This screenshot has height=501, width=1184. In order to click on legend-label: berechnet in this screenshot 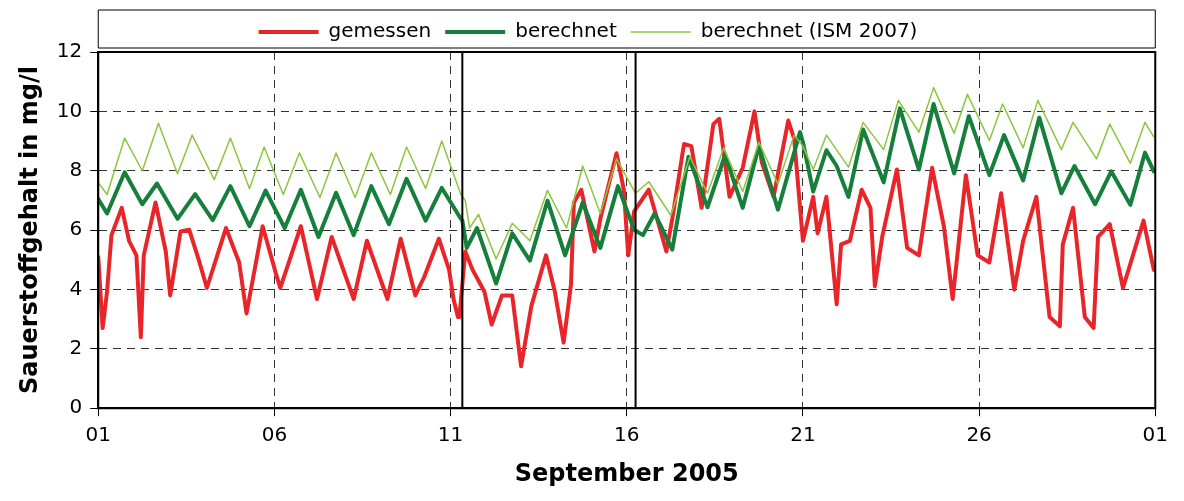, I will do `click(566, 30)`.